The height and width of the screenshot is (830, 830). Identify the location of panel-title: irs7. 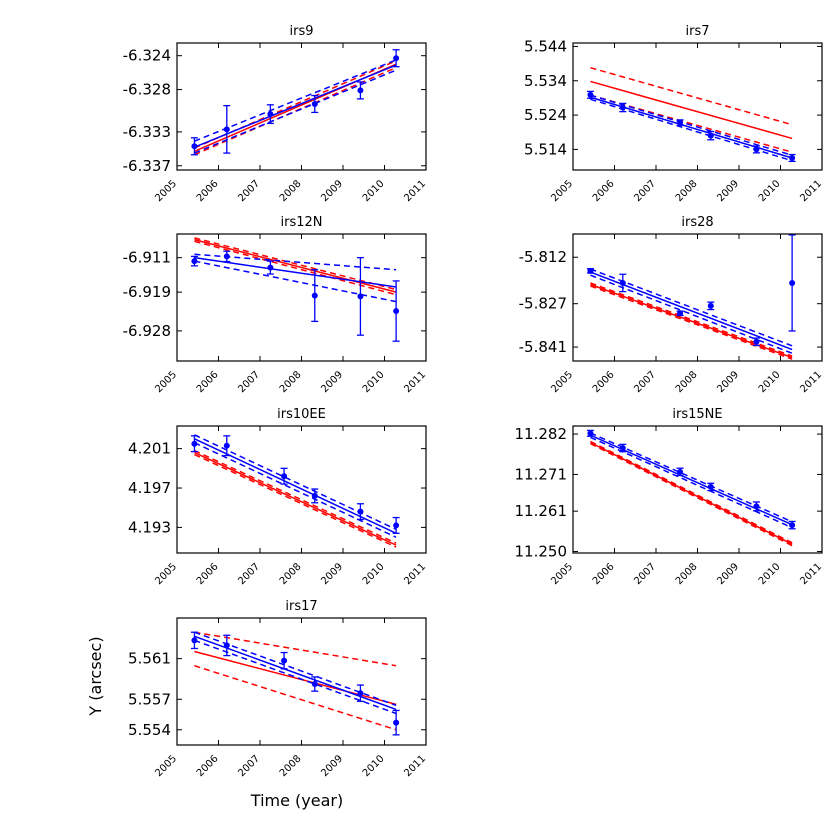
(697, 31).